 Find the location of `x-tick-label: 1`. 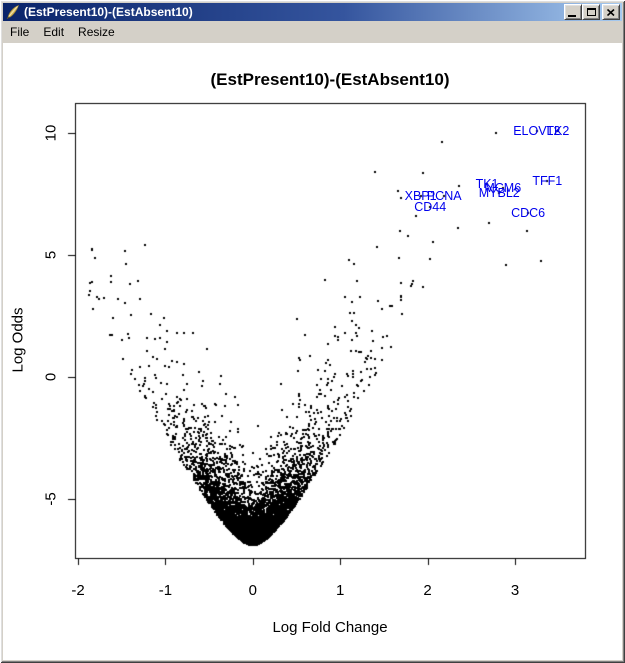

x-tick-label: 1 is located at coordinates (340, 590).